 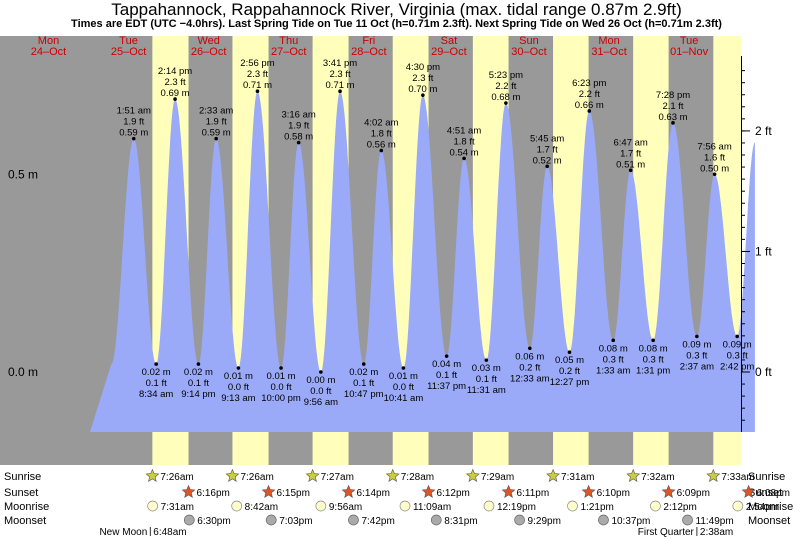 I want to click on tide-time-label: 4:51 am, so click(x=464, y=130).